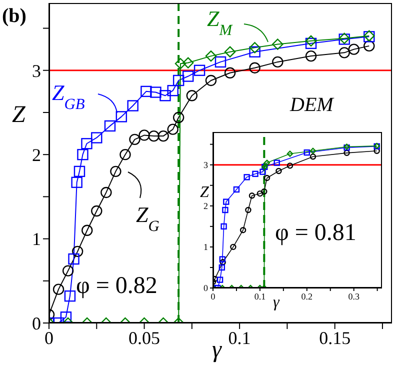  What do you see at coordinates (354, 296) in the screenshot?
I see `x-tick-label: 0.3` at bounding box center [354, 296].